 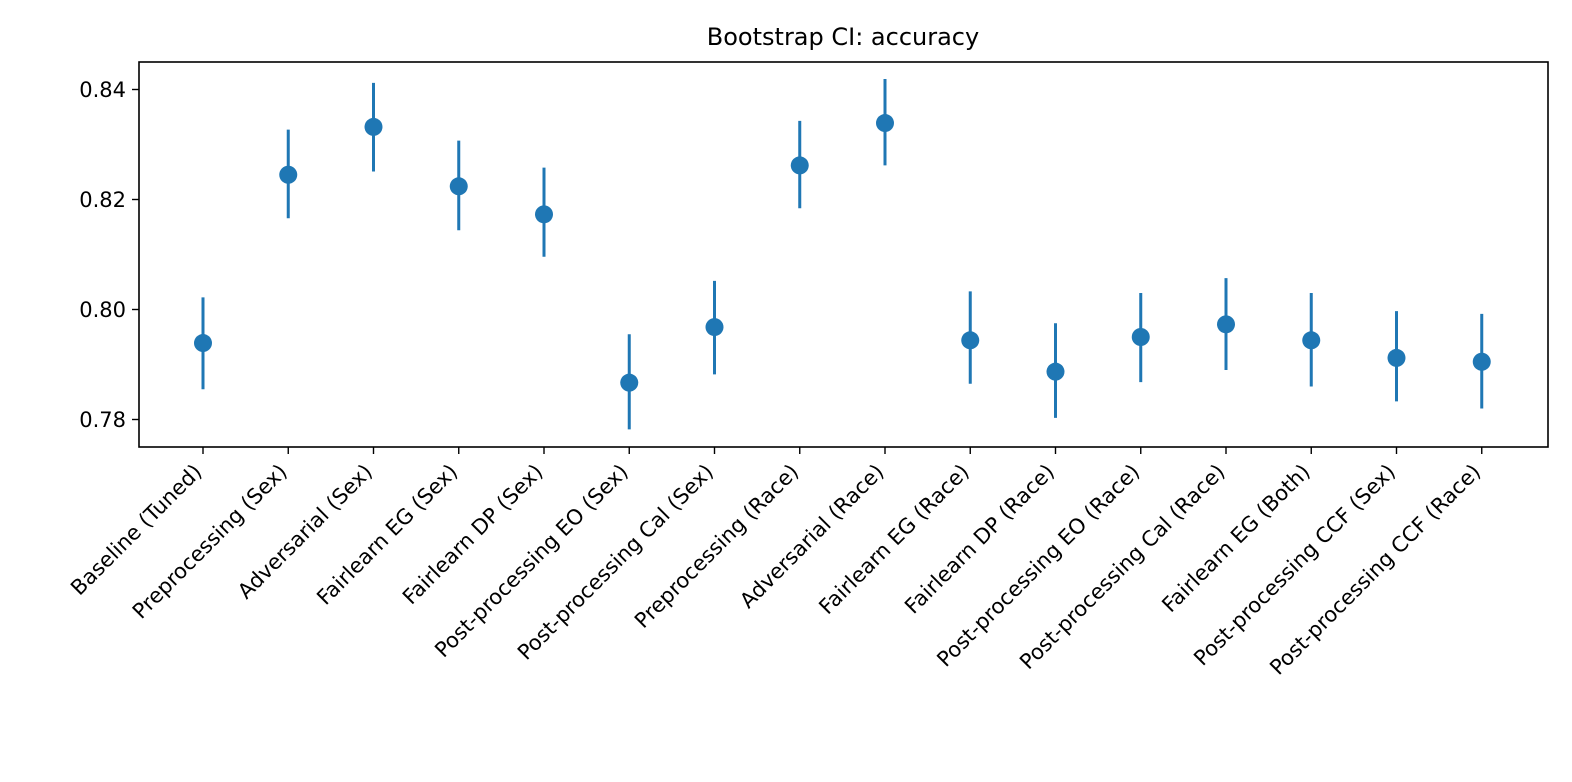 I want to click on y-tick-label: 0.82, so click(x=102, y=200).